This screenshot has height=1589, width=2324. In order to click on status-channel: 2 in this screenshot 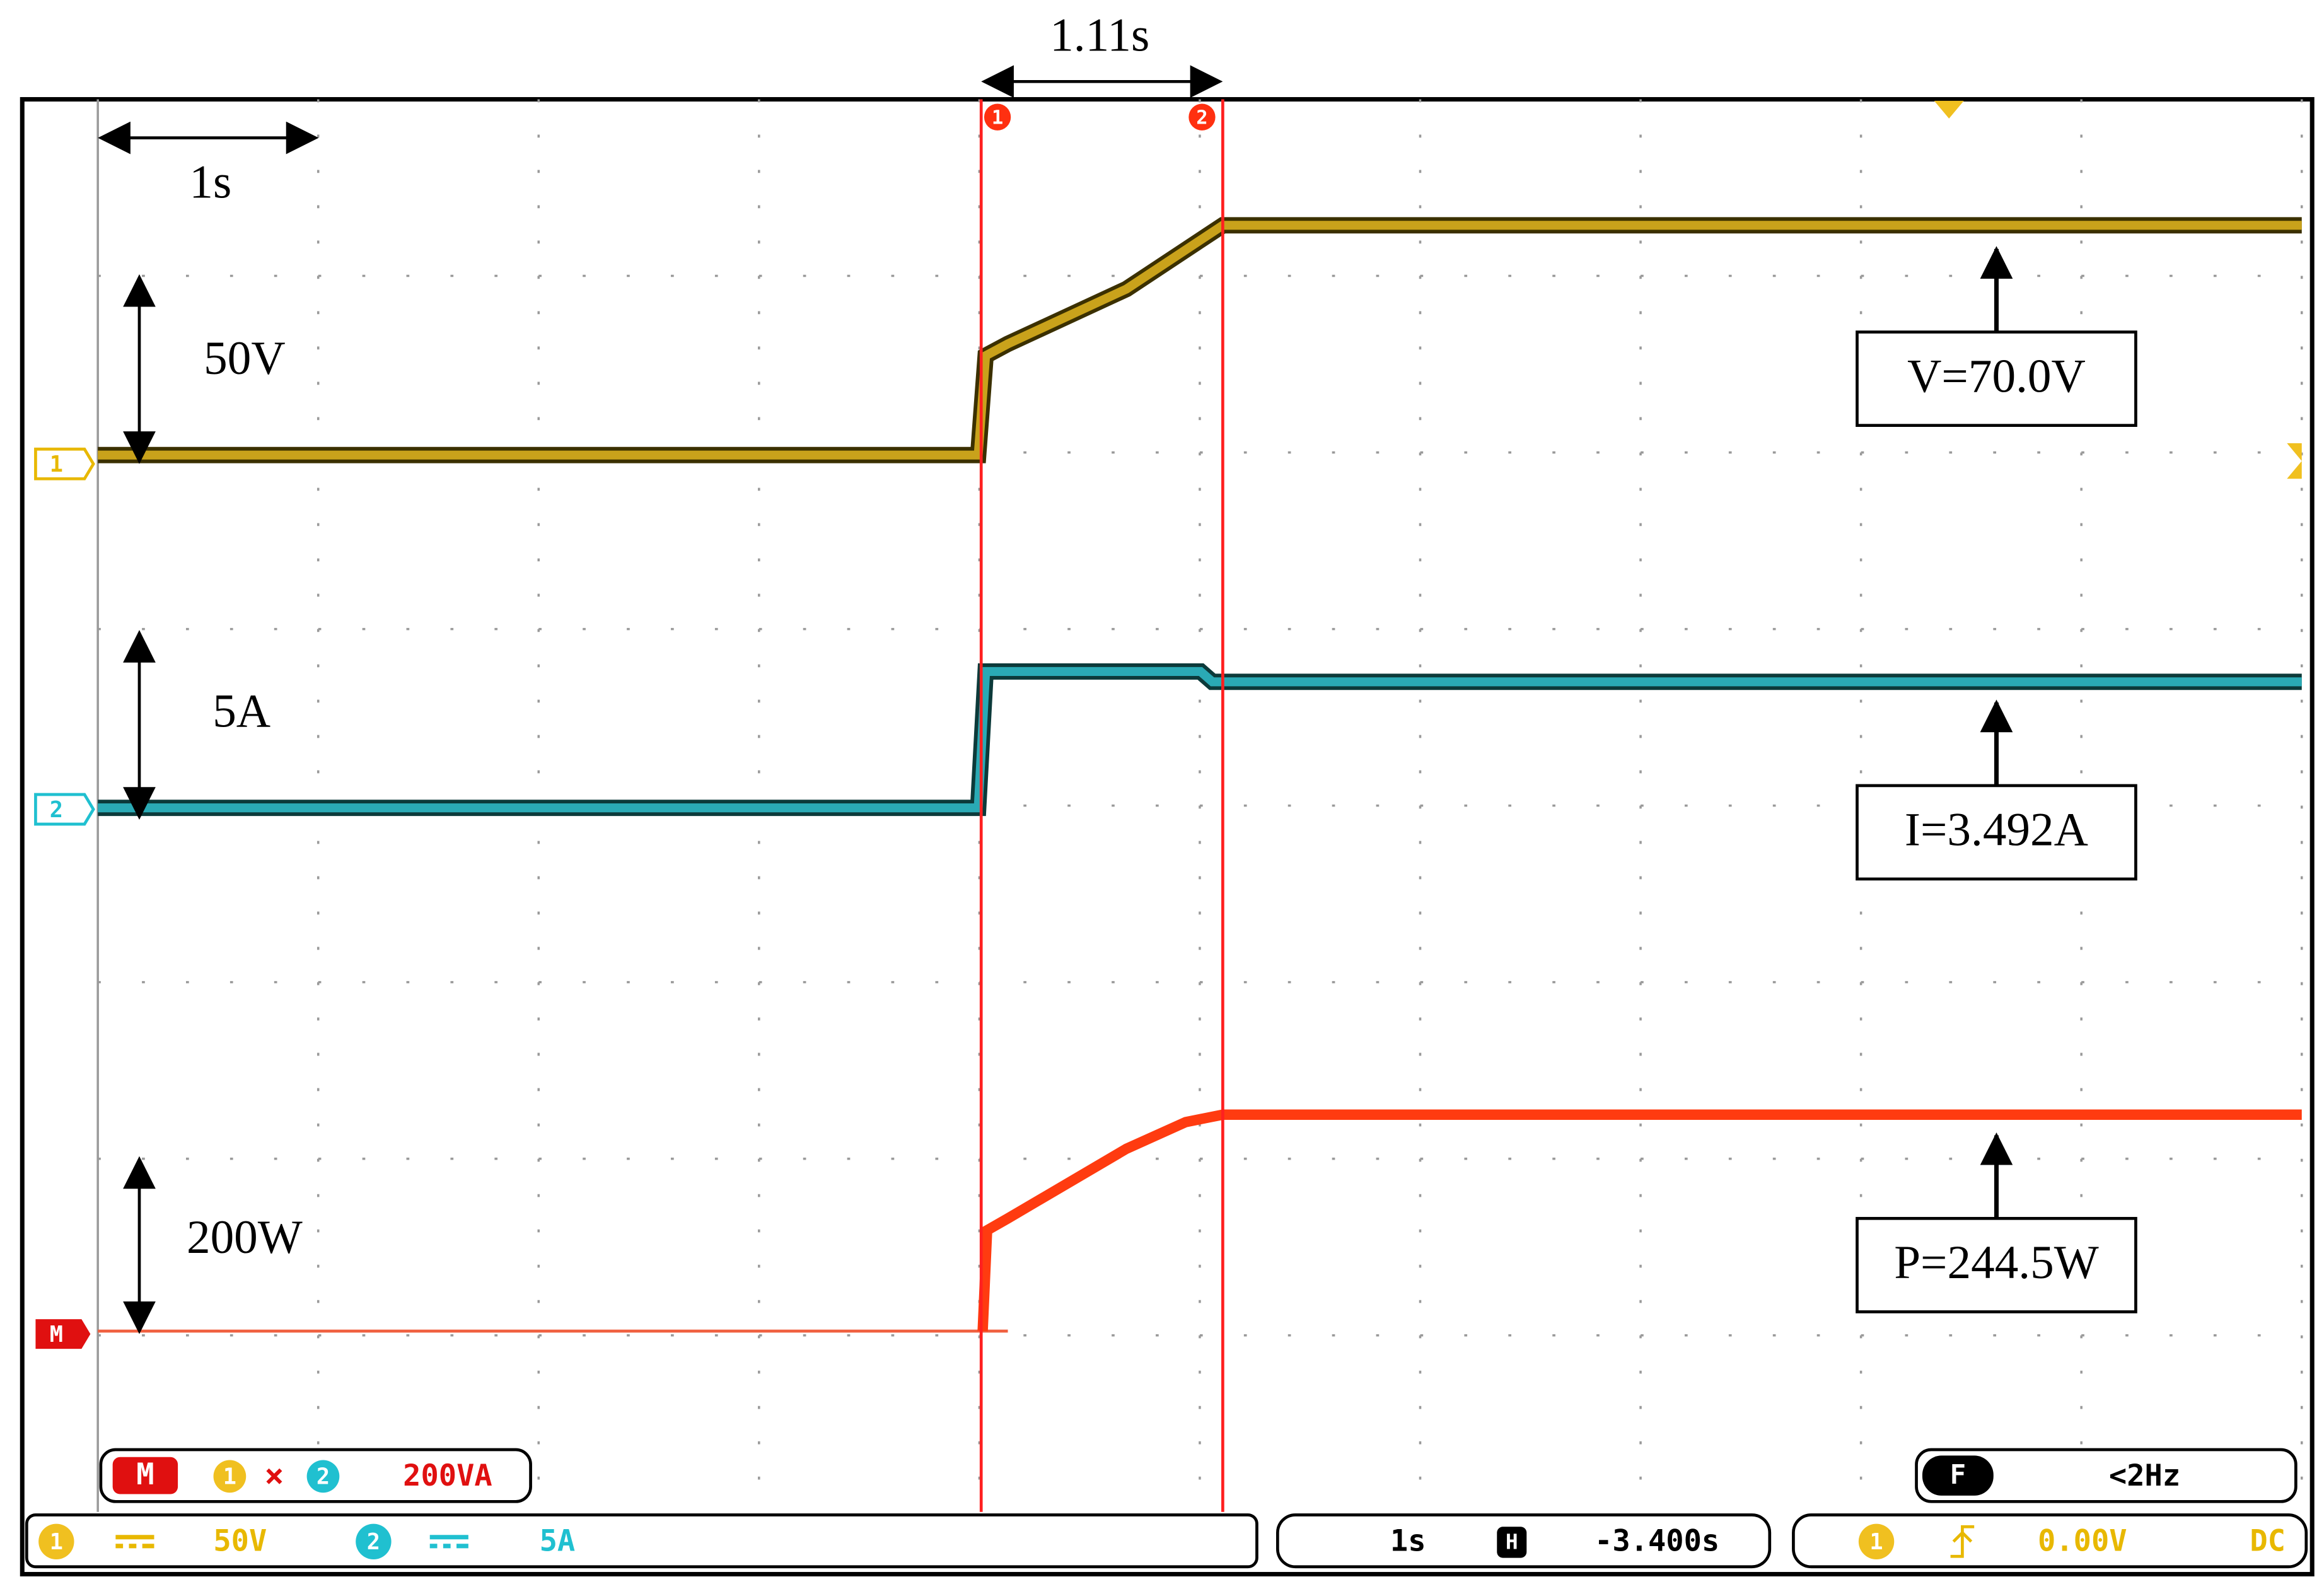, I will do `click(373, 1542)`.